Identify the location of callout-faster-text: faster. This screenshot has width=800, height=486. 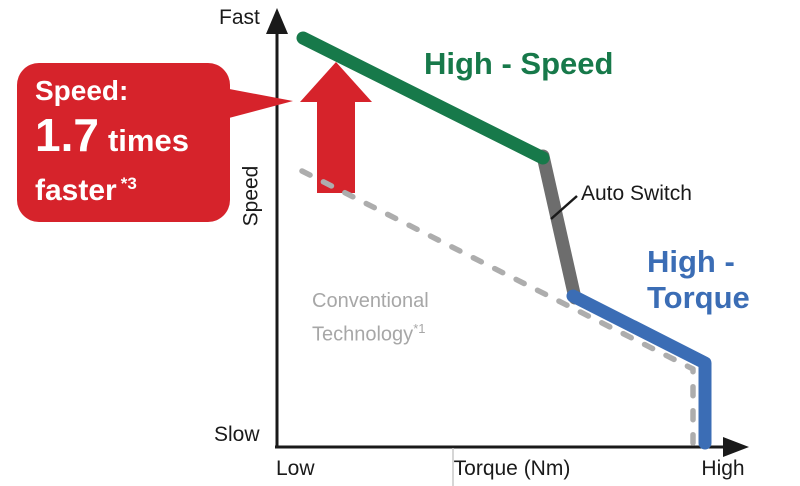
(76, 190).